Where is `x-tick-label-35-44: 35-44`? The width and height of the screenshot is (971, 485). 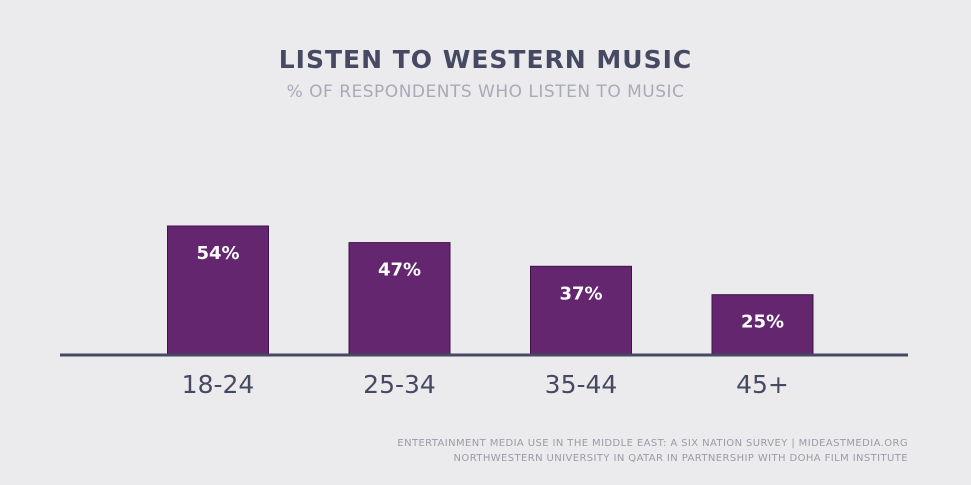
x-tick-label-35-44: 35-44 is located at coordinates (581, 384).